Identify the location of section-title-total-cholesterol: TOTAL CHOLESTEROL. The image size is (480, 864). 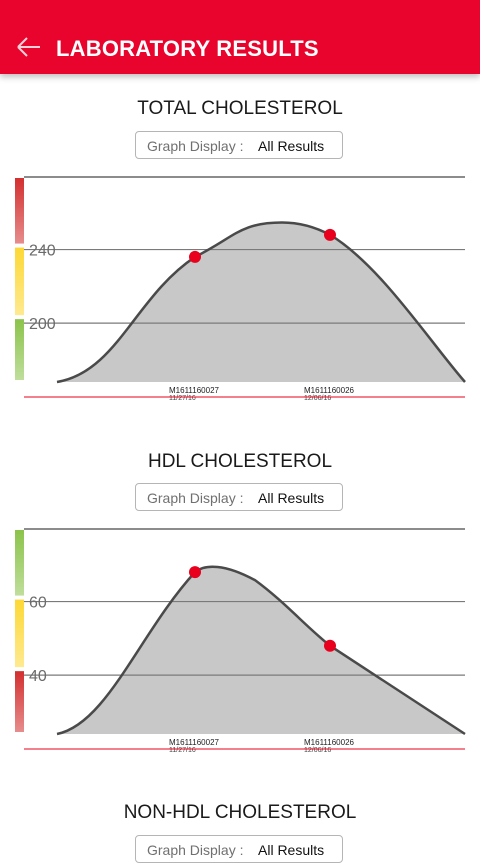
(240, 108).